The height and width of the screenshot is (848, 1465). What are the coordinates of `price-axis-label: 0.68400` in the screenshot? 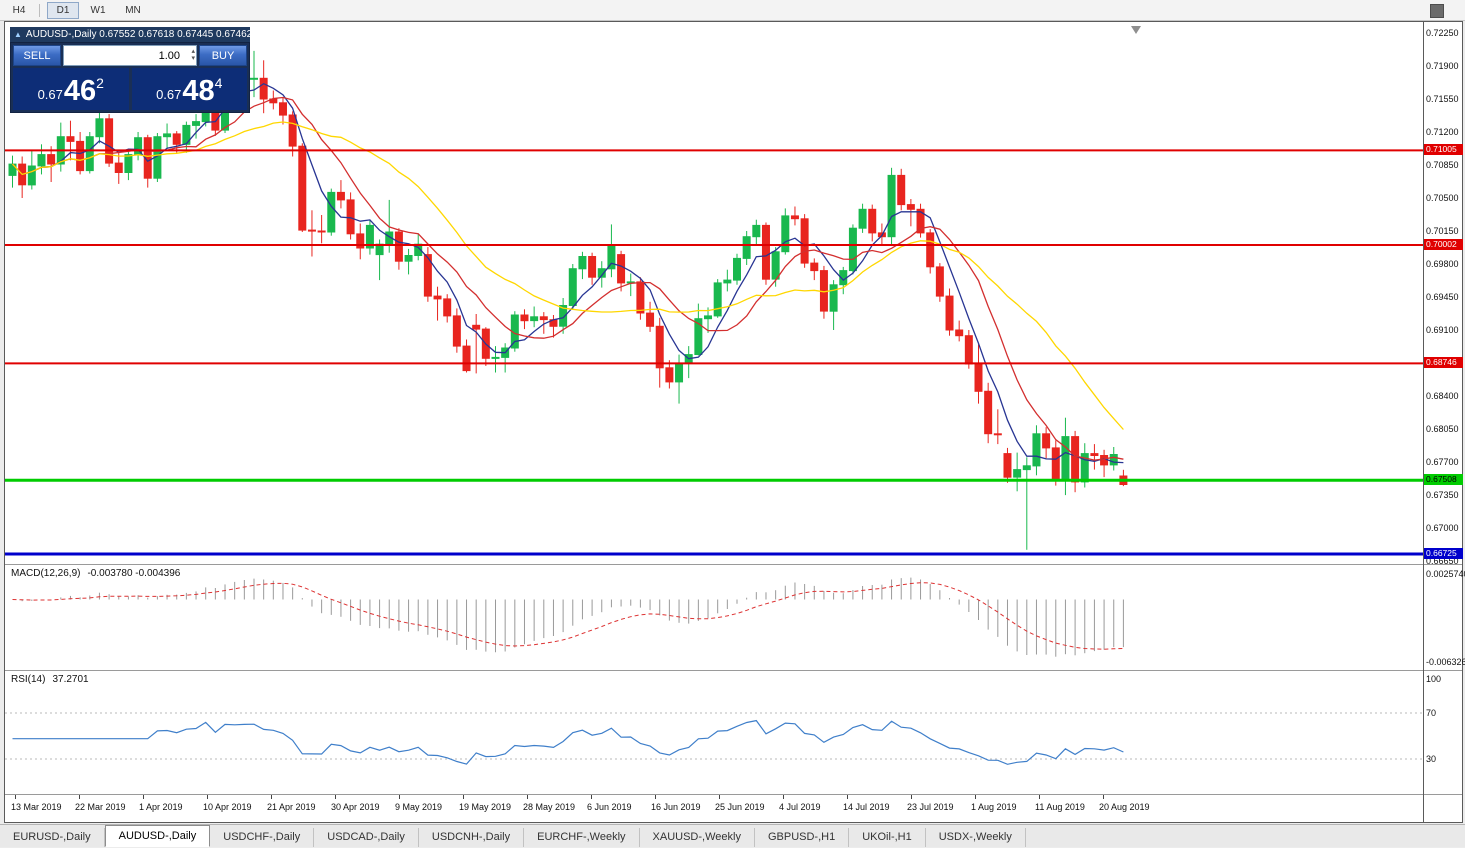 It's located at (1442, 396).